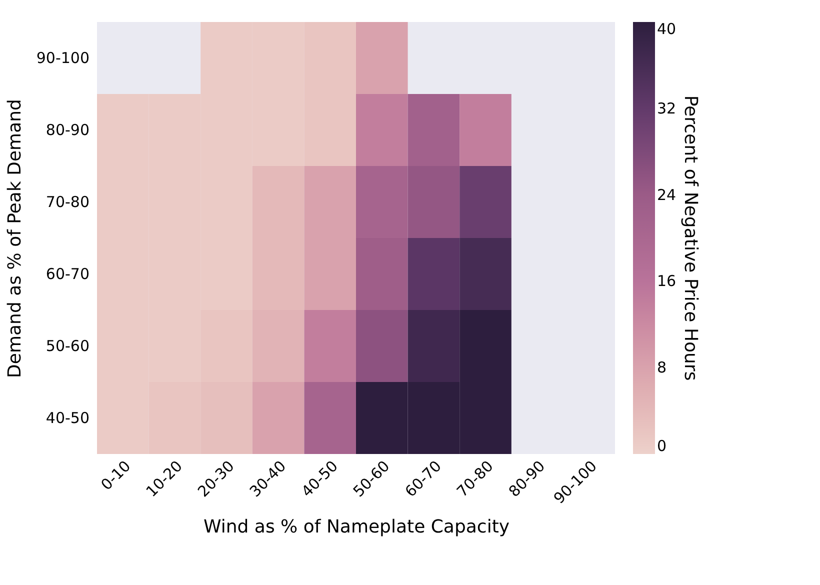 The height and width of the screenshot is (585, 820). What do you see at coordinates (68, 130) in the screenshot?
I see `y-tick-label: 80-90` at bounding box center [68, 130].